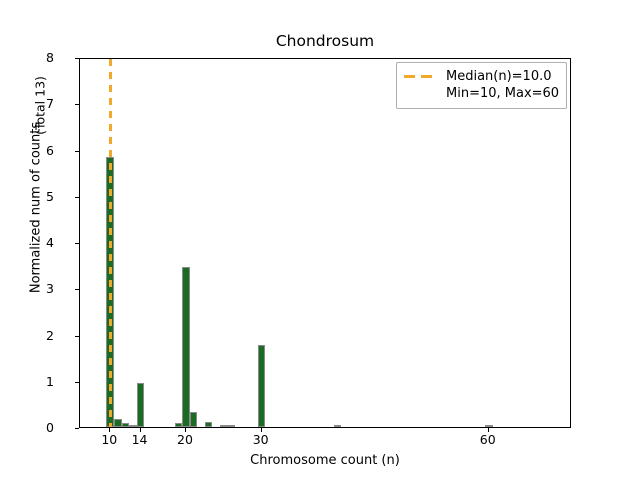  What do you see at coordinates (50, 57) in the screenshot?
I see `y-axis-tick-label: 8` at bounding box center [50, 57].